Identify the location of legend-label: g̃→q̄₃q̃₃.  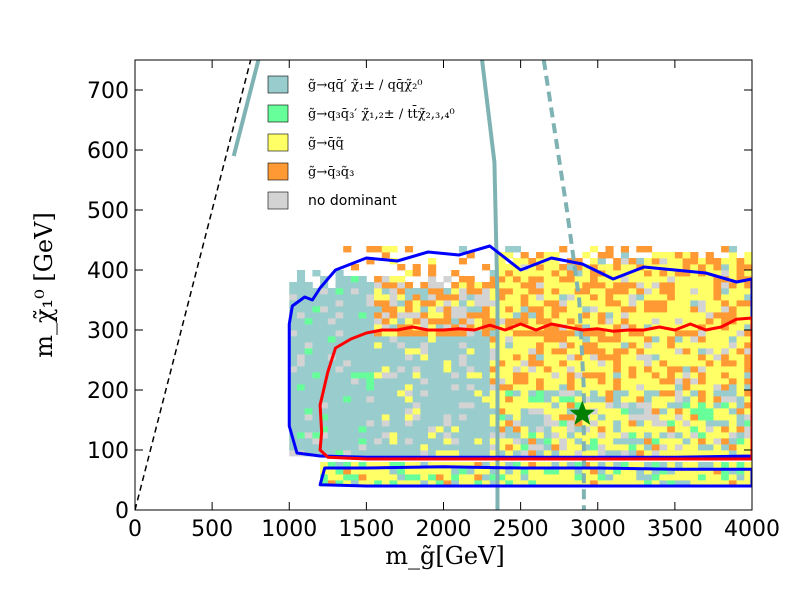
(331, 172).